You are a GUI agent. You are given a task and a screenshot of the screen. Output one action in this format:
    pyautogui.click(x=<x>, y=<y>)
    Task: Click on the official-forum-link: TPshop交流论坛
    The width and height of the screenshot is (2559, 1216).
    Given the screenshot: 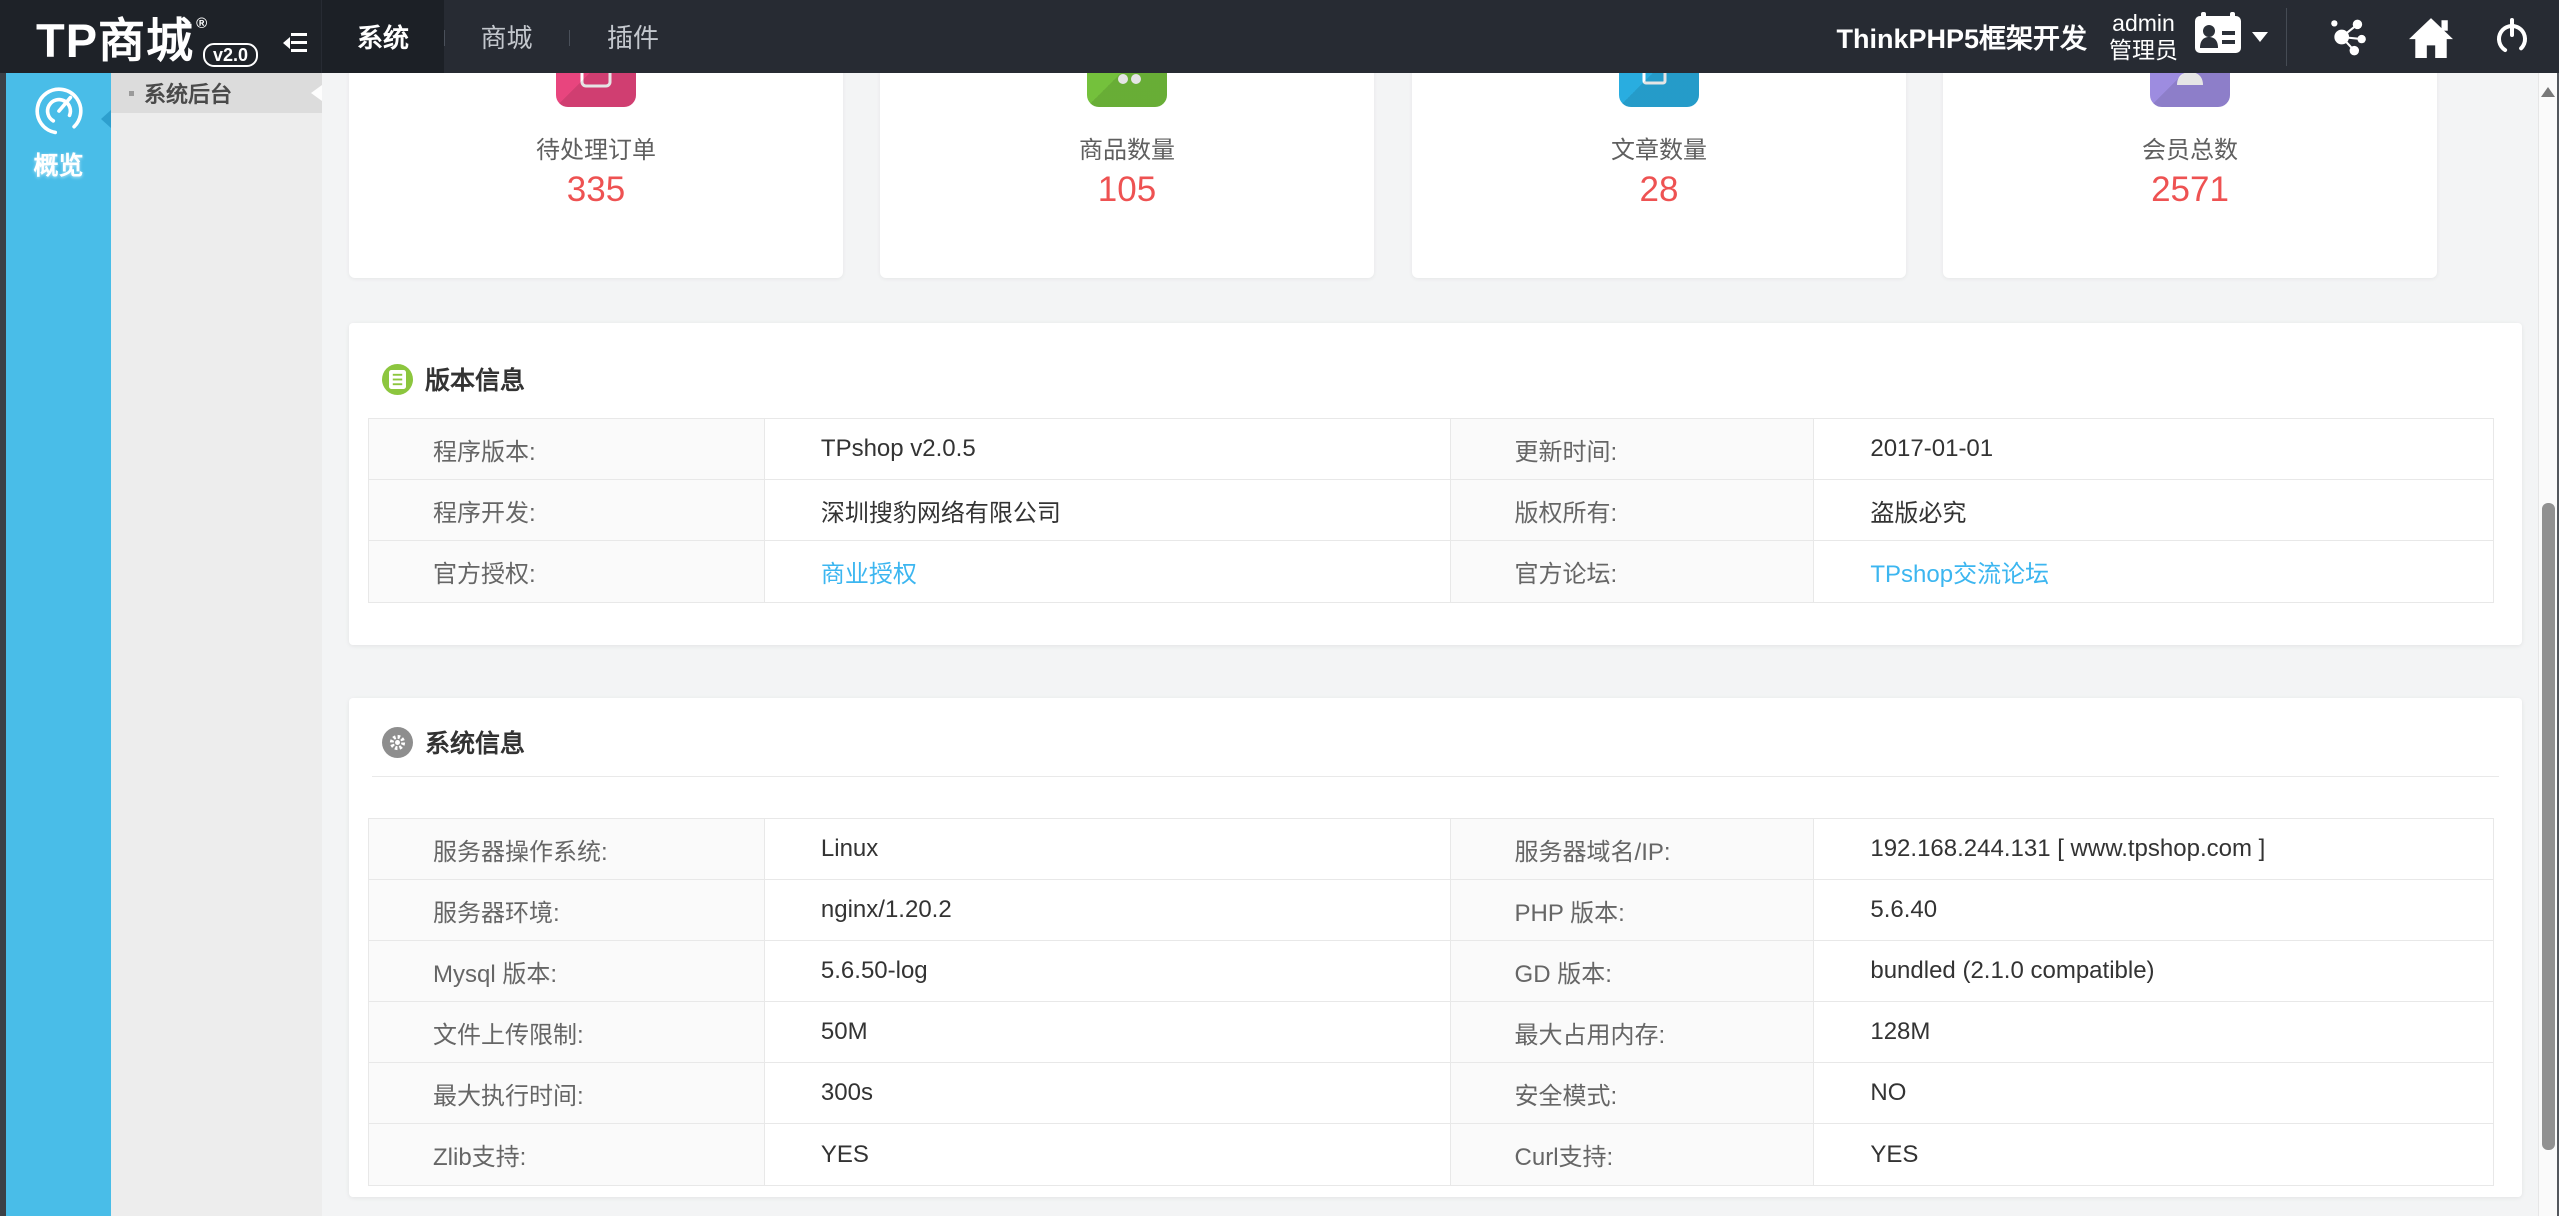 What is the action you would take?
    pyautogui.click(x=1960, y=574)
    